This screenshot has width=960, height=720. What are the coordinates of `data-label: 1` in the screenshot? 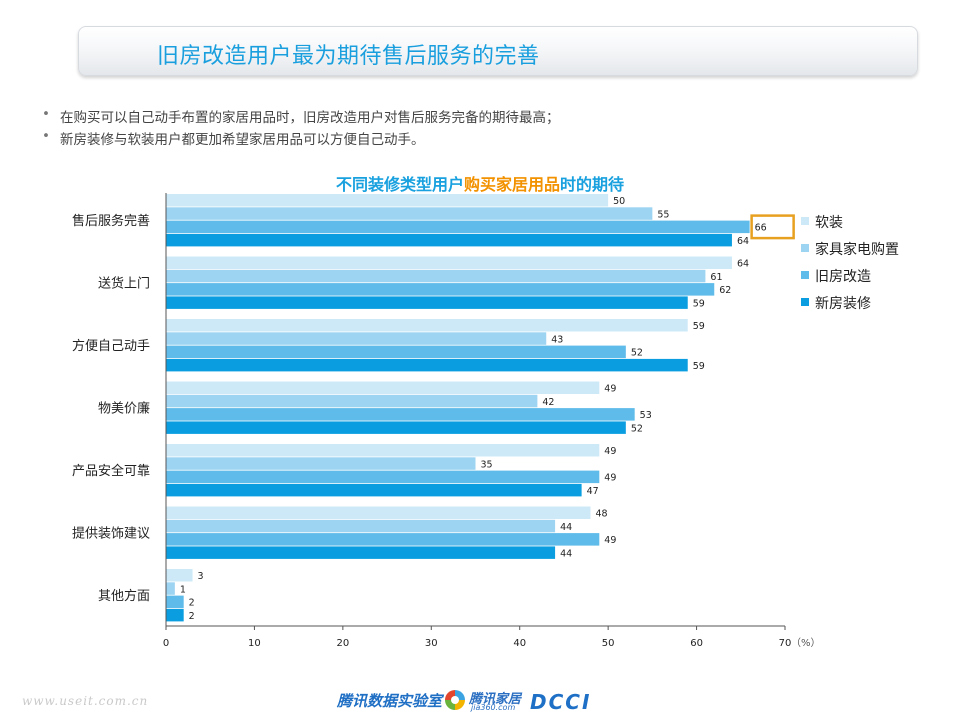 It's located at (183, 589).